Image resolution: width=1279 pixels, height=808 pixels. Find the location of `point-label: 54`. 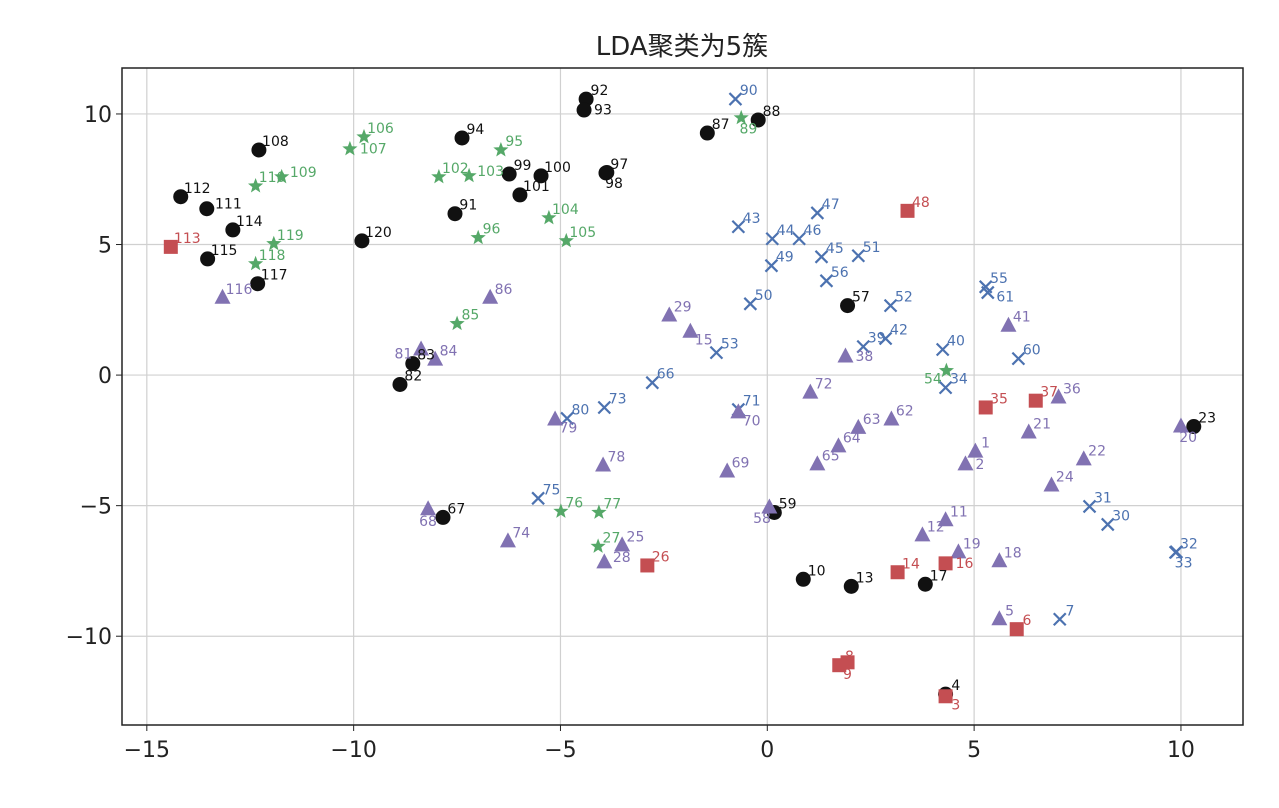

point-label: 54 is located at coordinates (933, 380).